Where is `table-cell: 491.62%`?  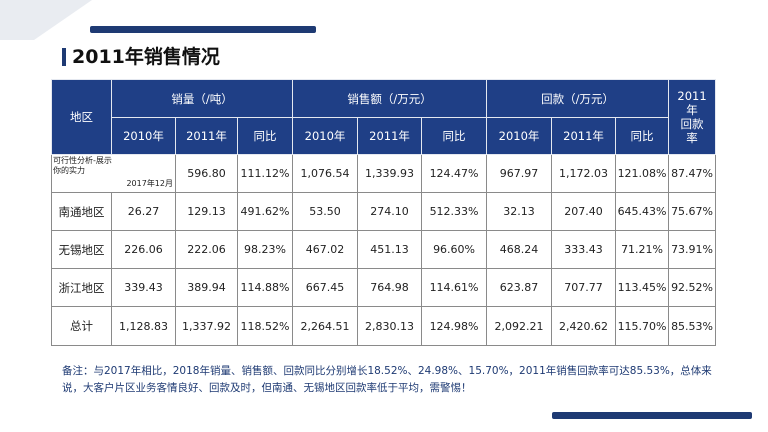 table-cell: 491.62% is located at coordinates (265, 211).